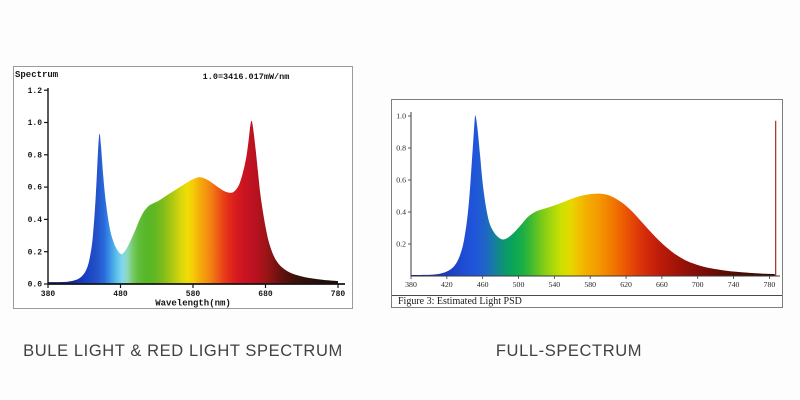  I want to click on svg-text: 540, so click(555, 284).